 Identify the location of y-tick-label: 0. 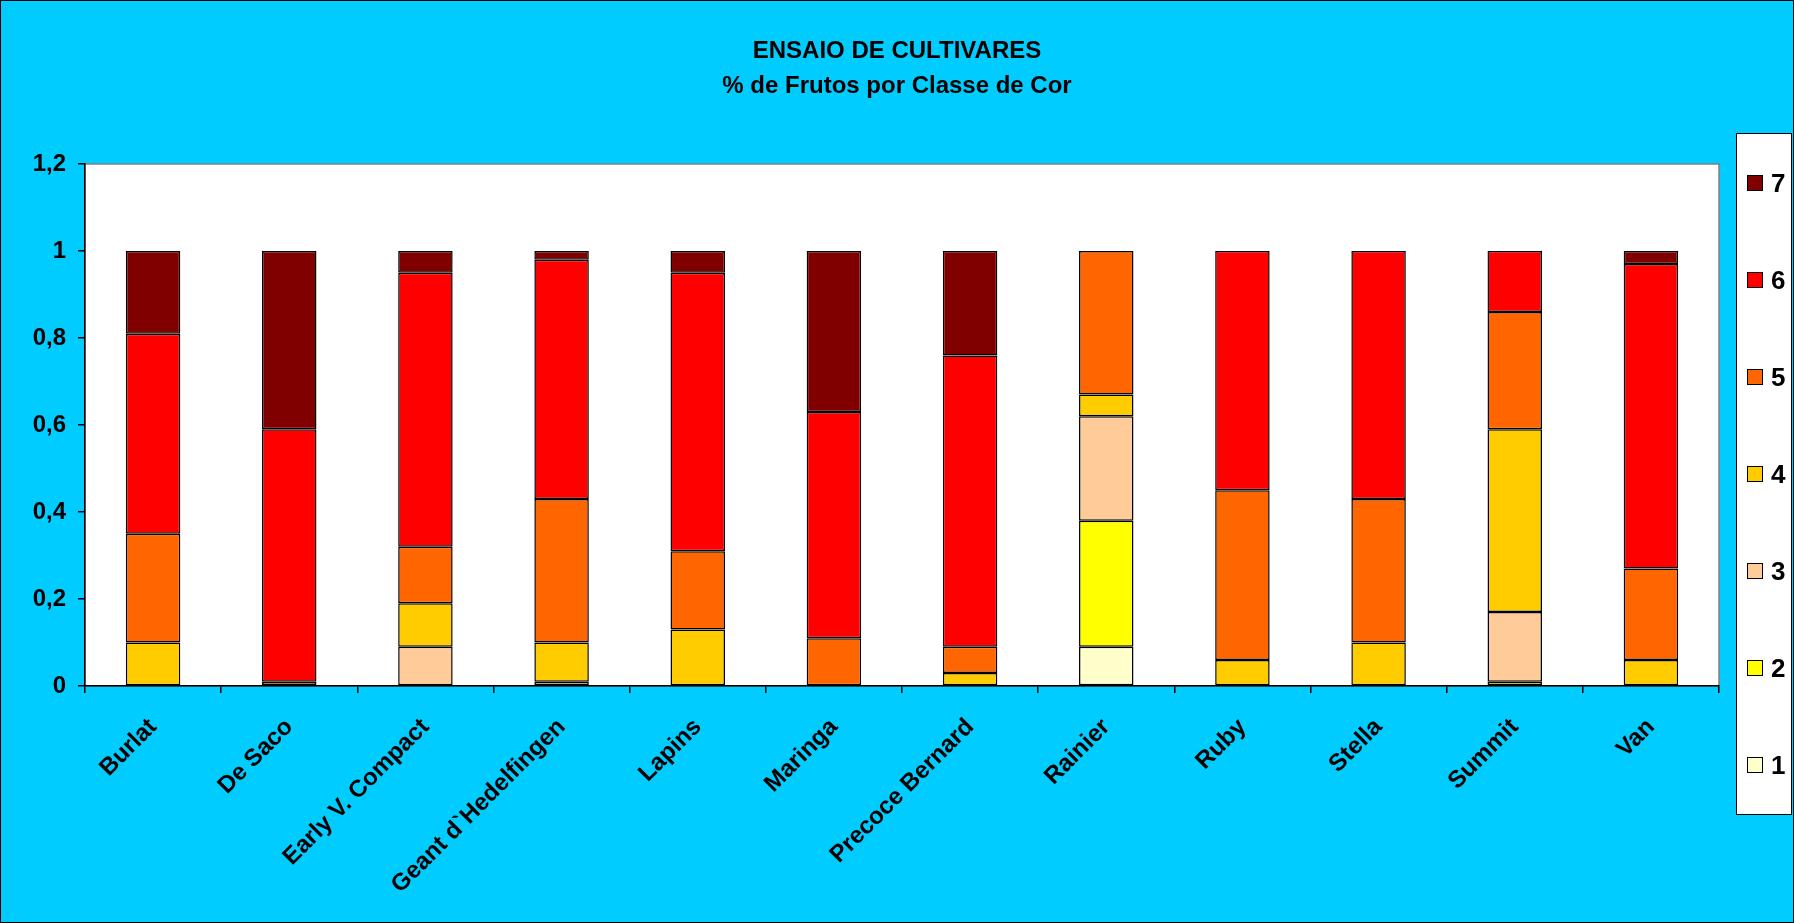
(59, 684).